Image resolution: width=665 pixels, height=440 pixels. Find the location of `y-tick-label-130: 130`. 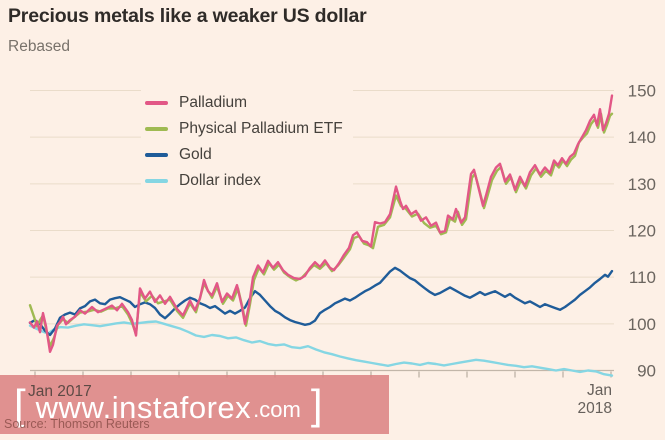

y-tick-label-130: 130 is located at coordinates (642, 184).